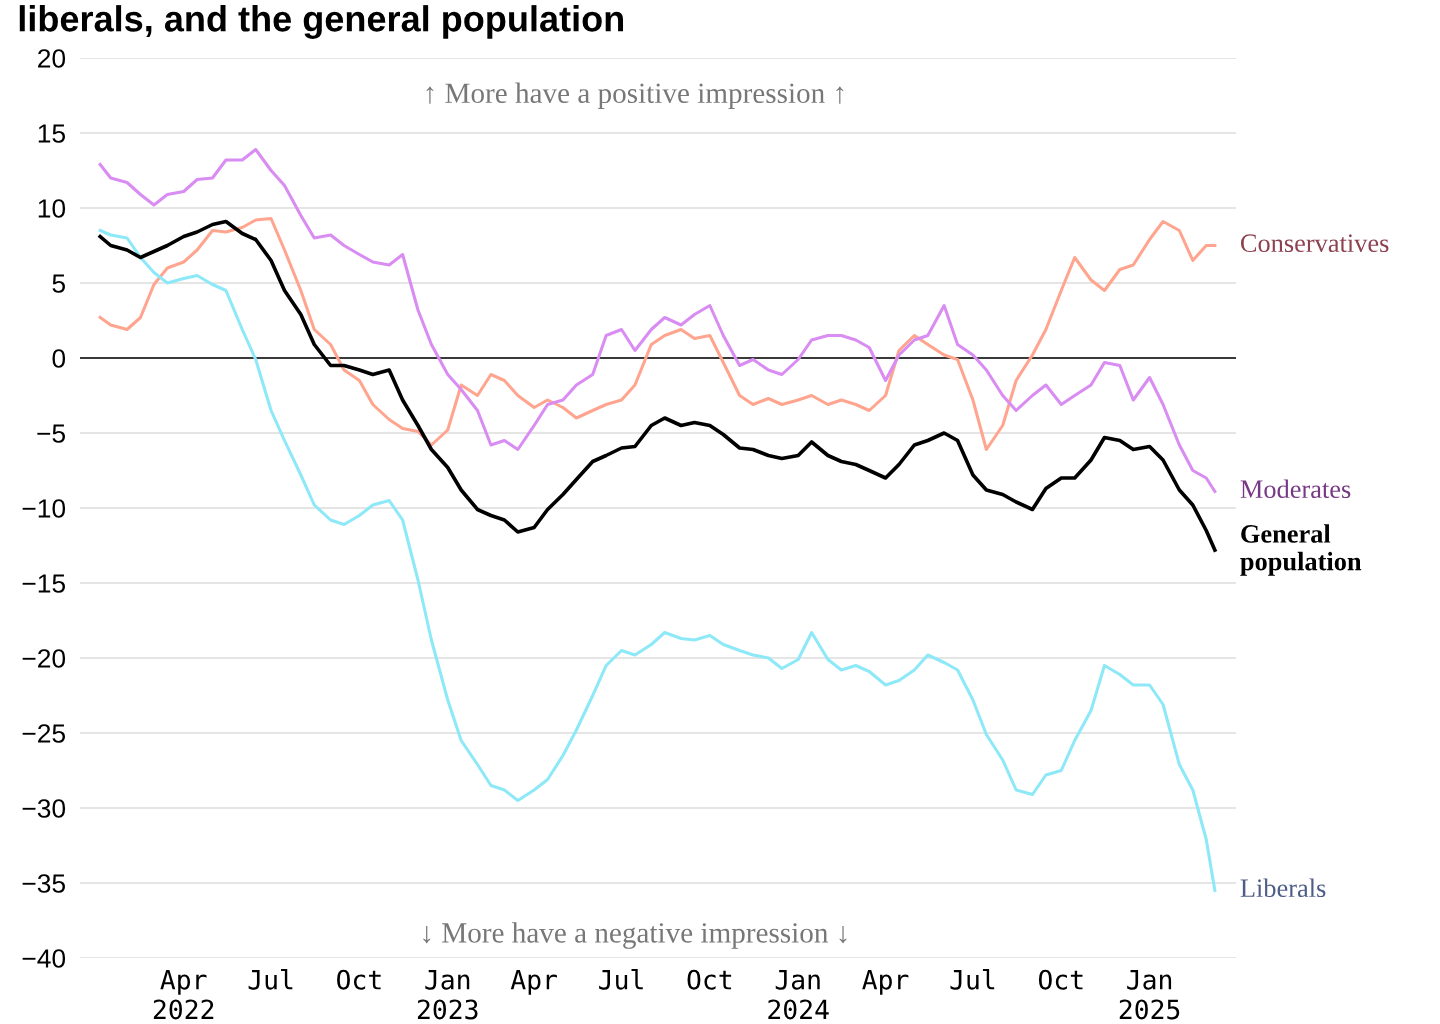 The width and height of the screenshot is (1440, 1024). I want to click on chart-title: liberals, and the general population, so click(321, 22).